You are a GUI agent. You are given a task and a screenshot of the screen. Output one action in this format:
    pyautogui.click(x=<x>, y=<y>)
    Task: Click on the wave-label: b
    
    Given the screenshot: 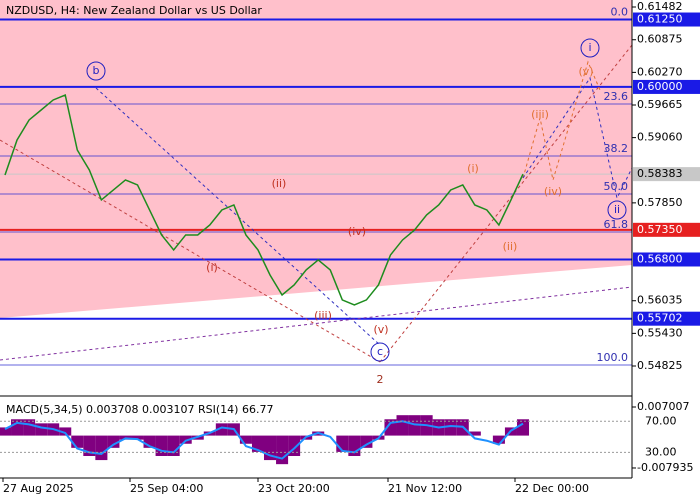 What is the action you would take?
    pyautogui.click(x=96, y=70)
    